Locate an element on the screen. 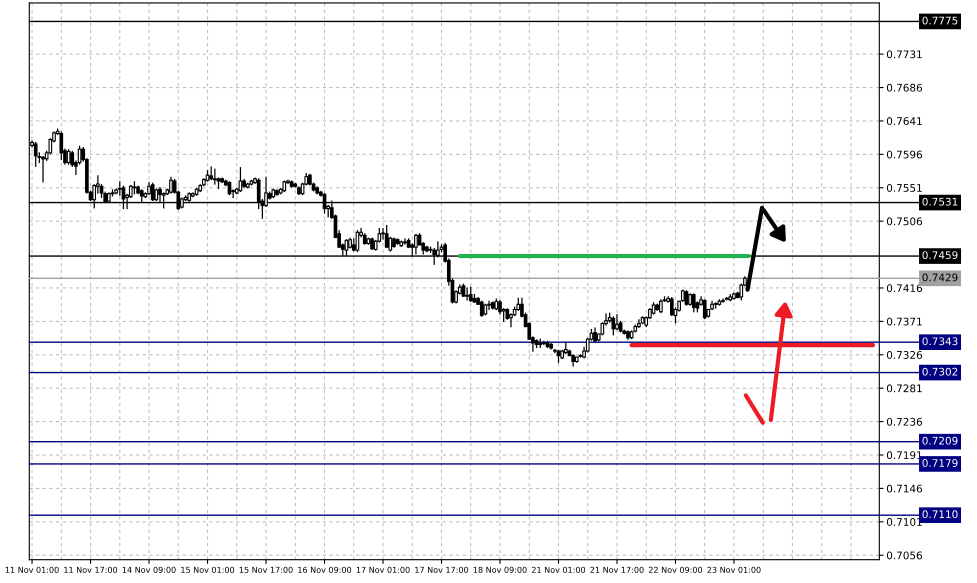 The image size is (977, 583). x-tick-label: 21 Nov 01:00 is located at coordinates (559, 569).